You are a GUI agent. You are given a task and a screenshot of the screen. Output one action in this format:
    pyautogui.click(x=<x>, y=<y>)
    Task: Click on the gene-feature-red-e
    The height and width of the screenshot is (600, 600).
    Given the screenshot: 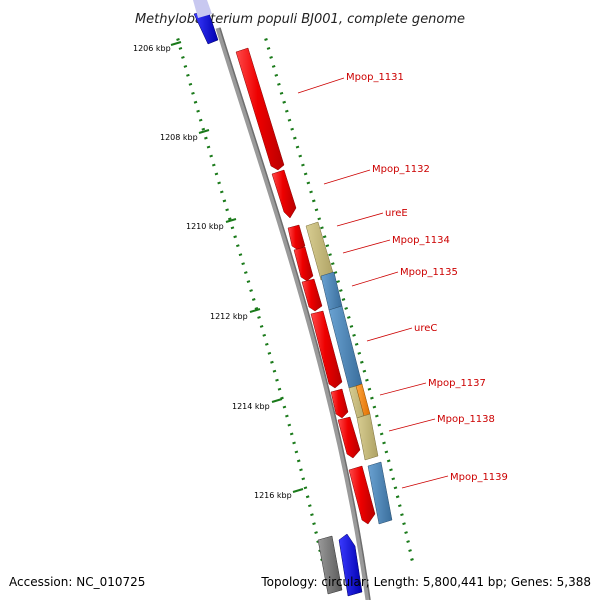 What is the action you would take?
    pyautogui.click(x=349, y=437)
    